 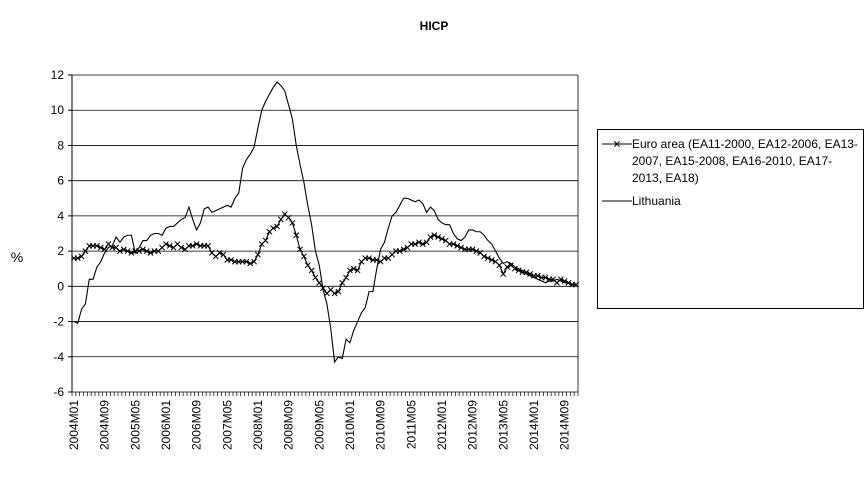 What do you see at coordinates (434, 26) in the screenshot?
I see `chart-title: HICP` at bounding box center [434, 26].